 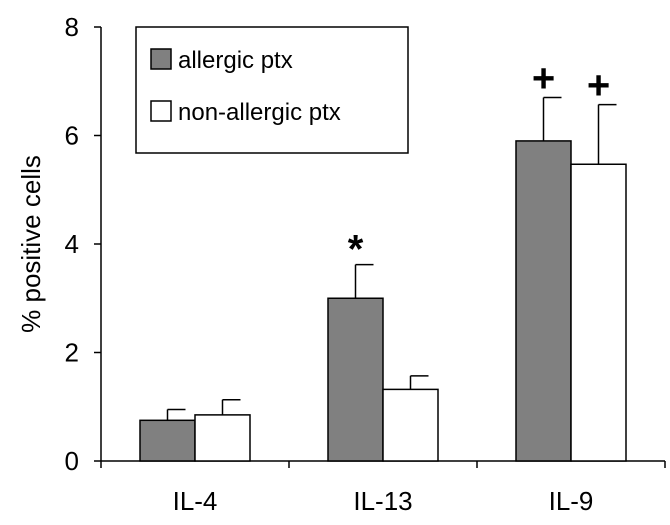 What do you see at coordinates (571, 501) in the screenshot?
I see `x-category-label: IL-9` at bounding box center [571, 501].